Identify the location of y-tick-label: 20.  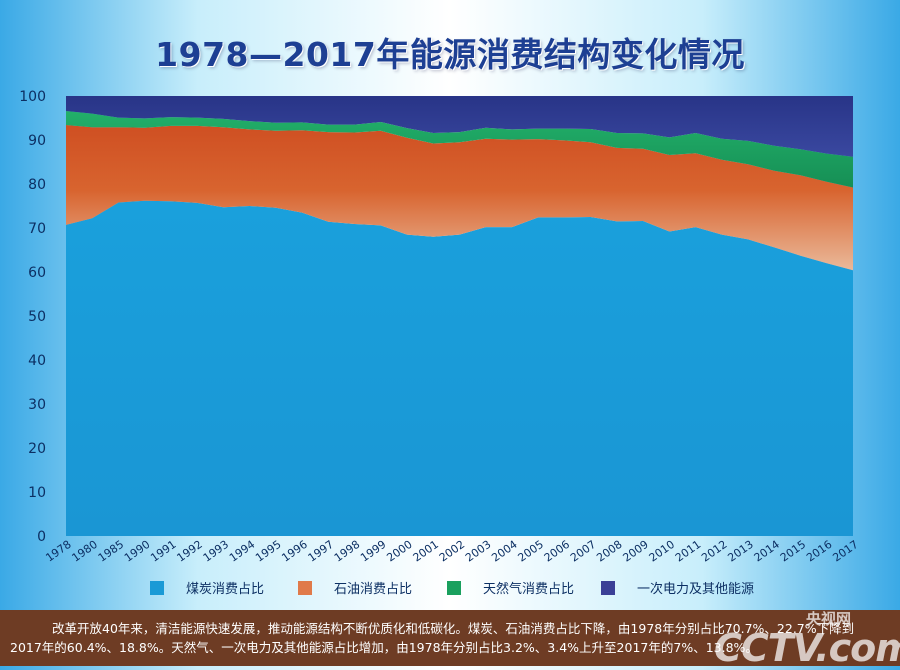
(37, 449).